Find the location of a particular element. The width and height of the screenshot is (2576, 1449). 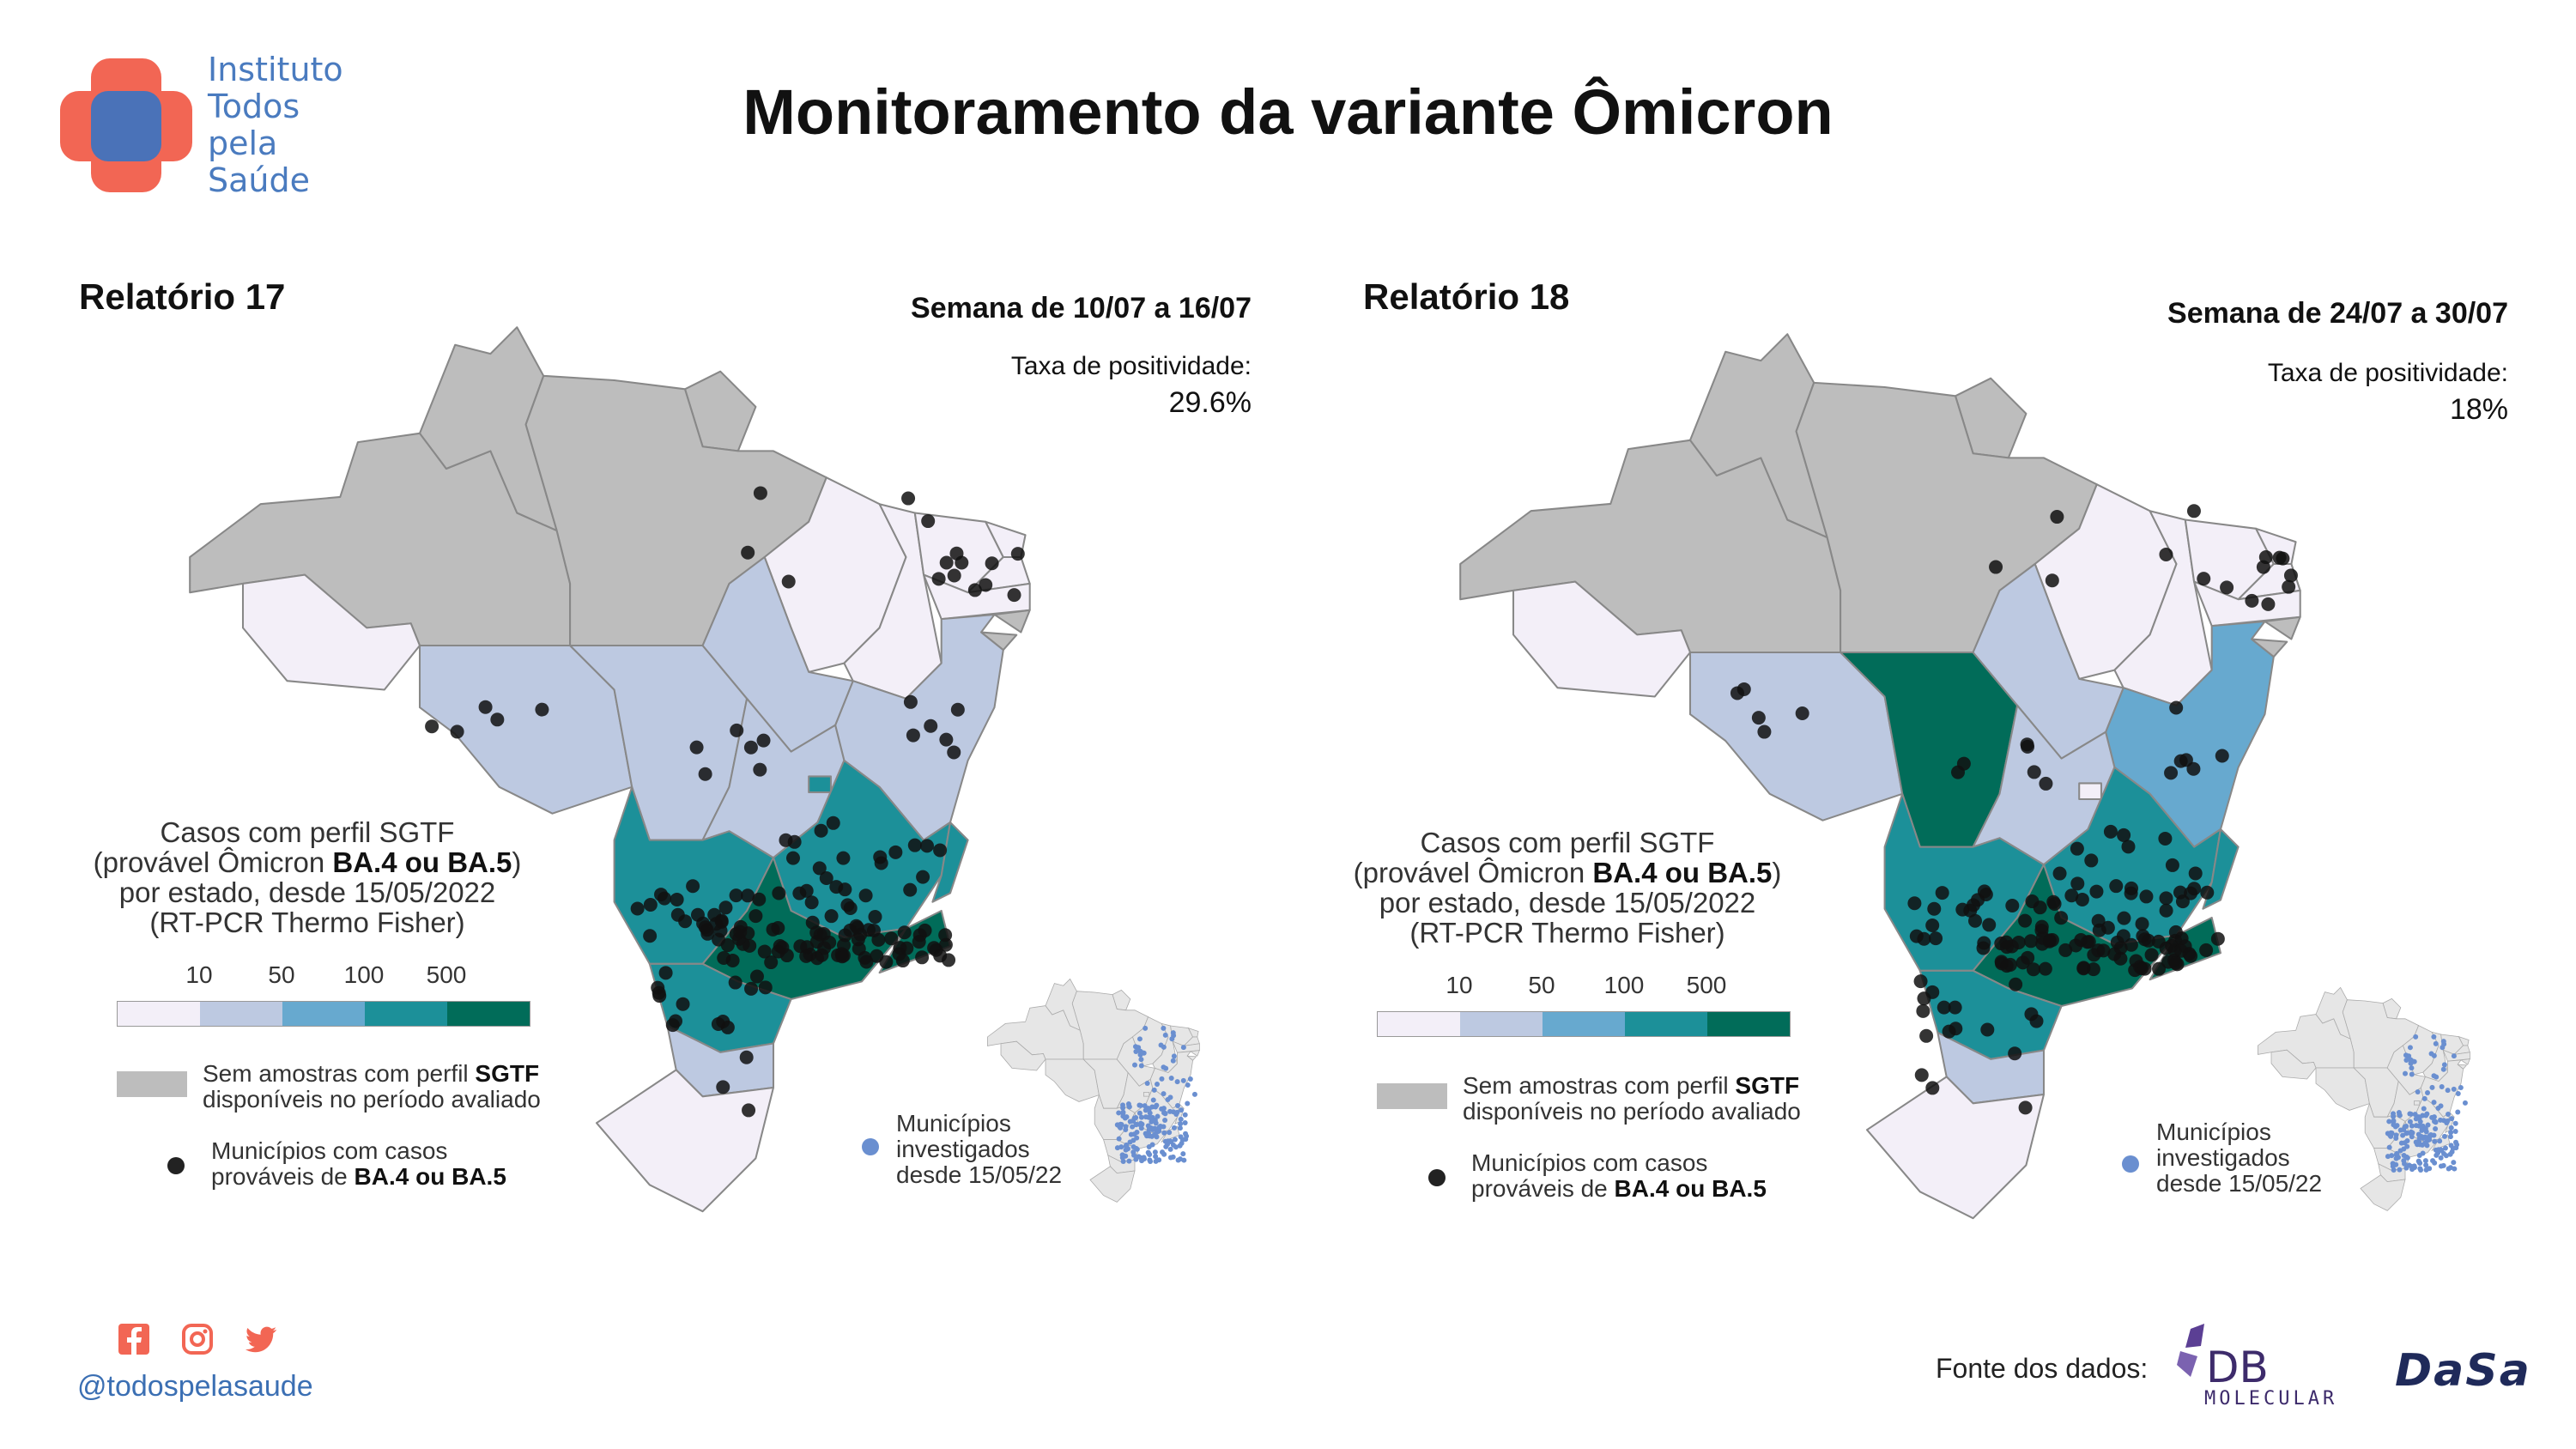

legend-title-line: (RT-PCR Thermo Fisher) is located at coordinates (307, 922).